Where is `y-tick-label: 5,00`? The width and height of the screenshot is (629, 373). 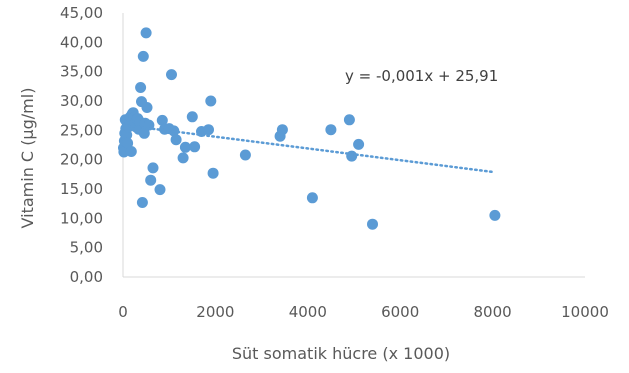
y-tick-label: 5,00 is located at coordinates (86, 248).